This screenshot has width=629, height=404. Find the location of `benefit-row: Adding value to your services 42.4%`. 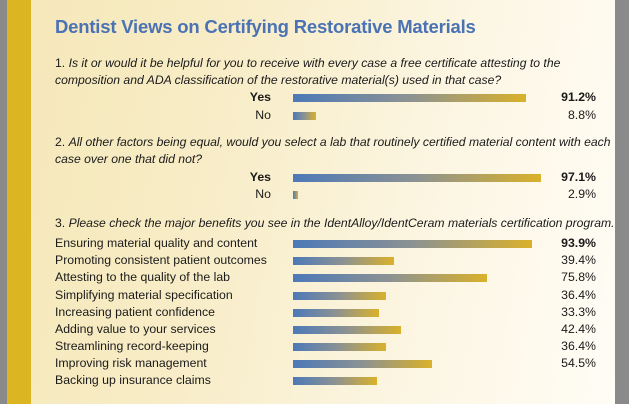

benefit-row: Adding value to your services 42.4% is located at coordinates (314, 330).